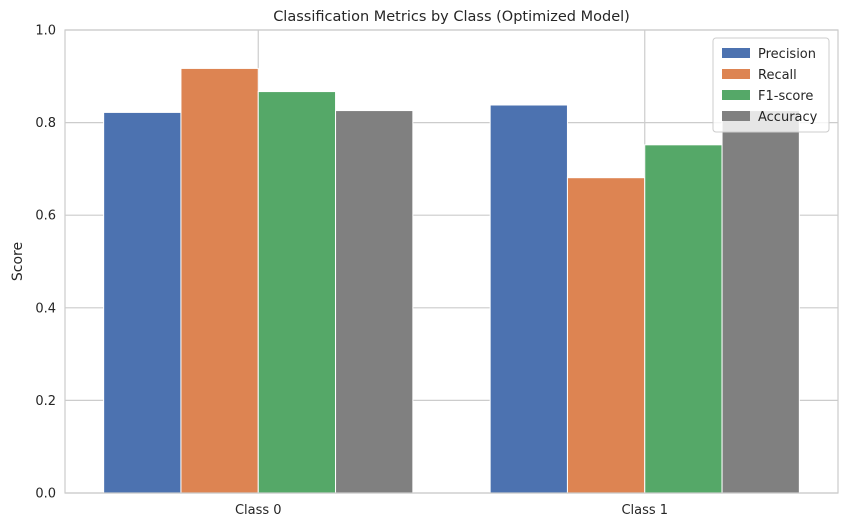 The image size is (850, 529). Describe the element at coordinates (785, 96) in the screenshot. I see `legend-label: F1-score` at that location.